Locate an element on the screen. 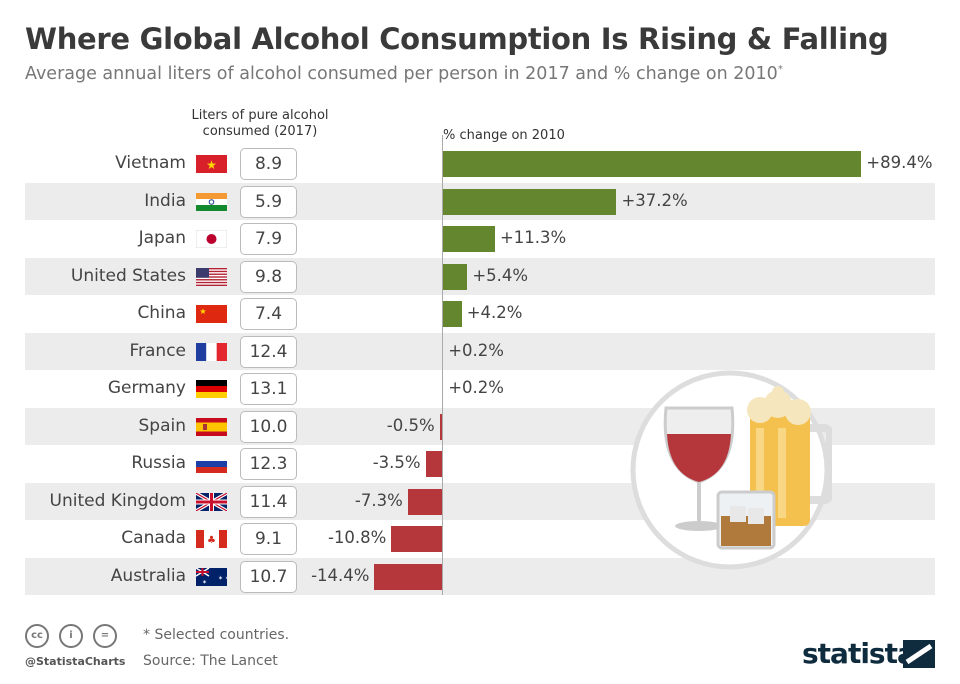 This screenshot has height=684, width=960. change-label: +5.4% is located at coordinates (500, 275).